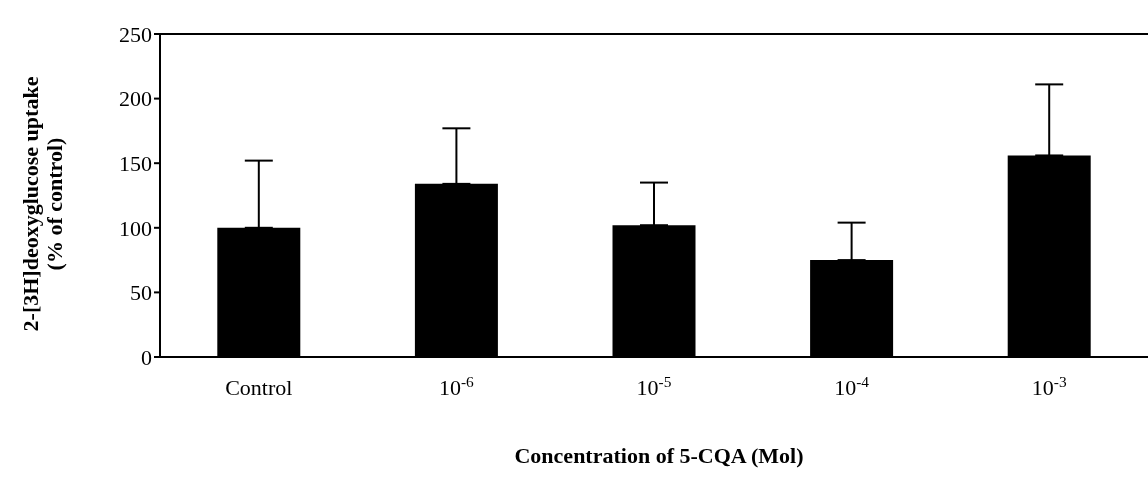  Describe the element at coordinates (42, 204) in the screenshot. I see `y-axis-title: 2-[3H]deoxyglucose uptake (% of control)` at that location.